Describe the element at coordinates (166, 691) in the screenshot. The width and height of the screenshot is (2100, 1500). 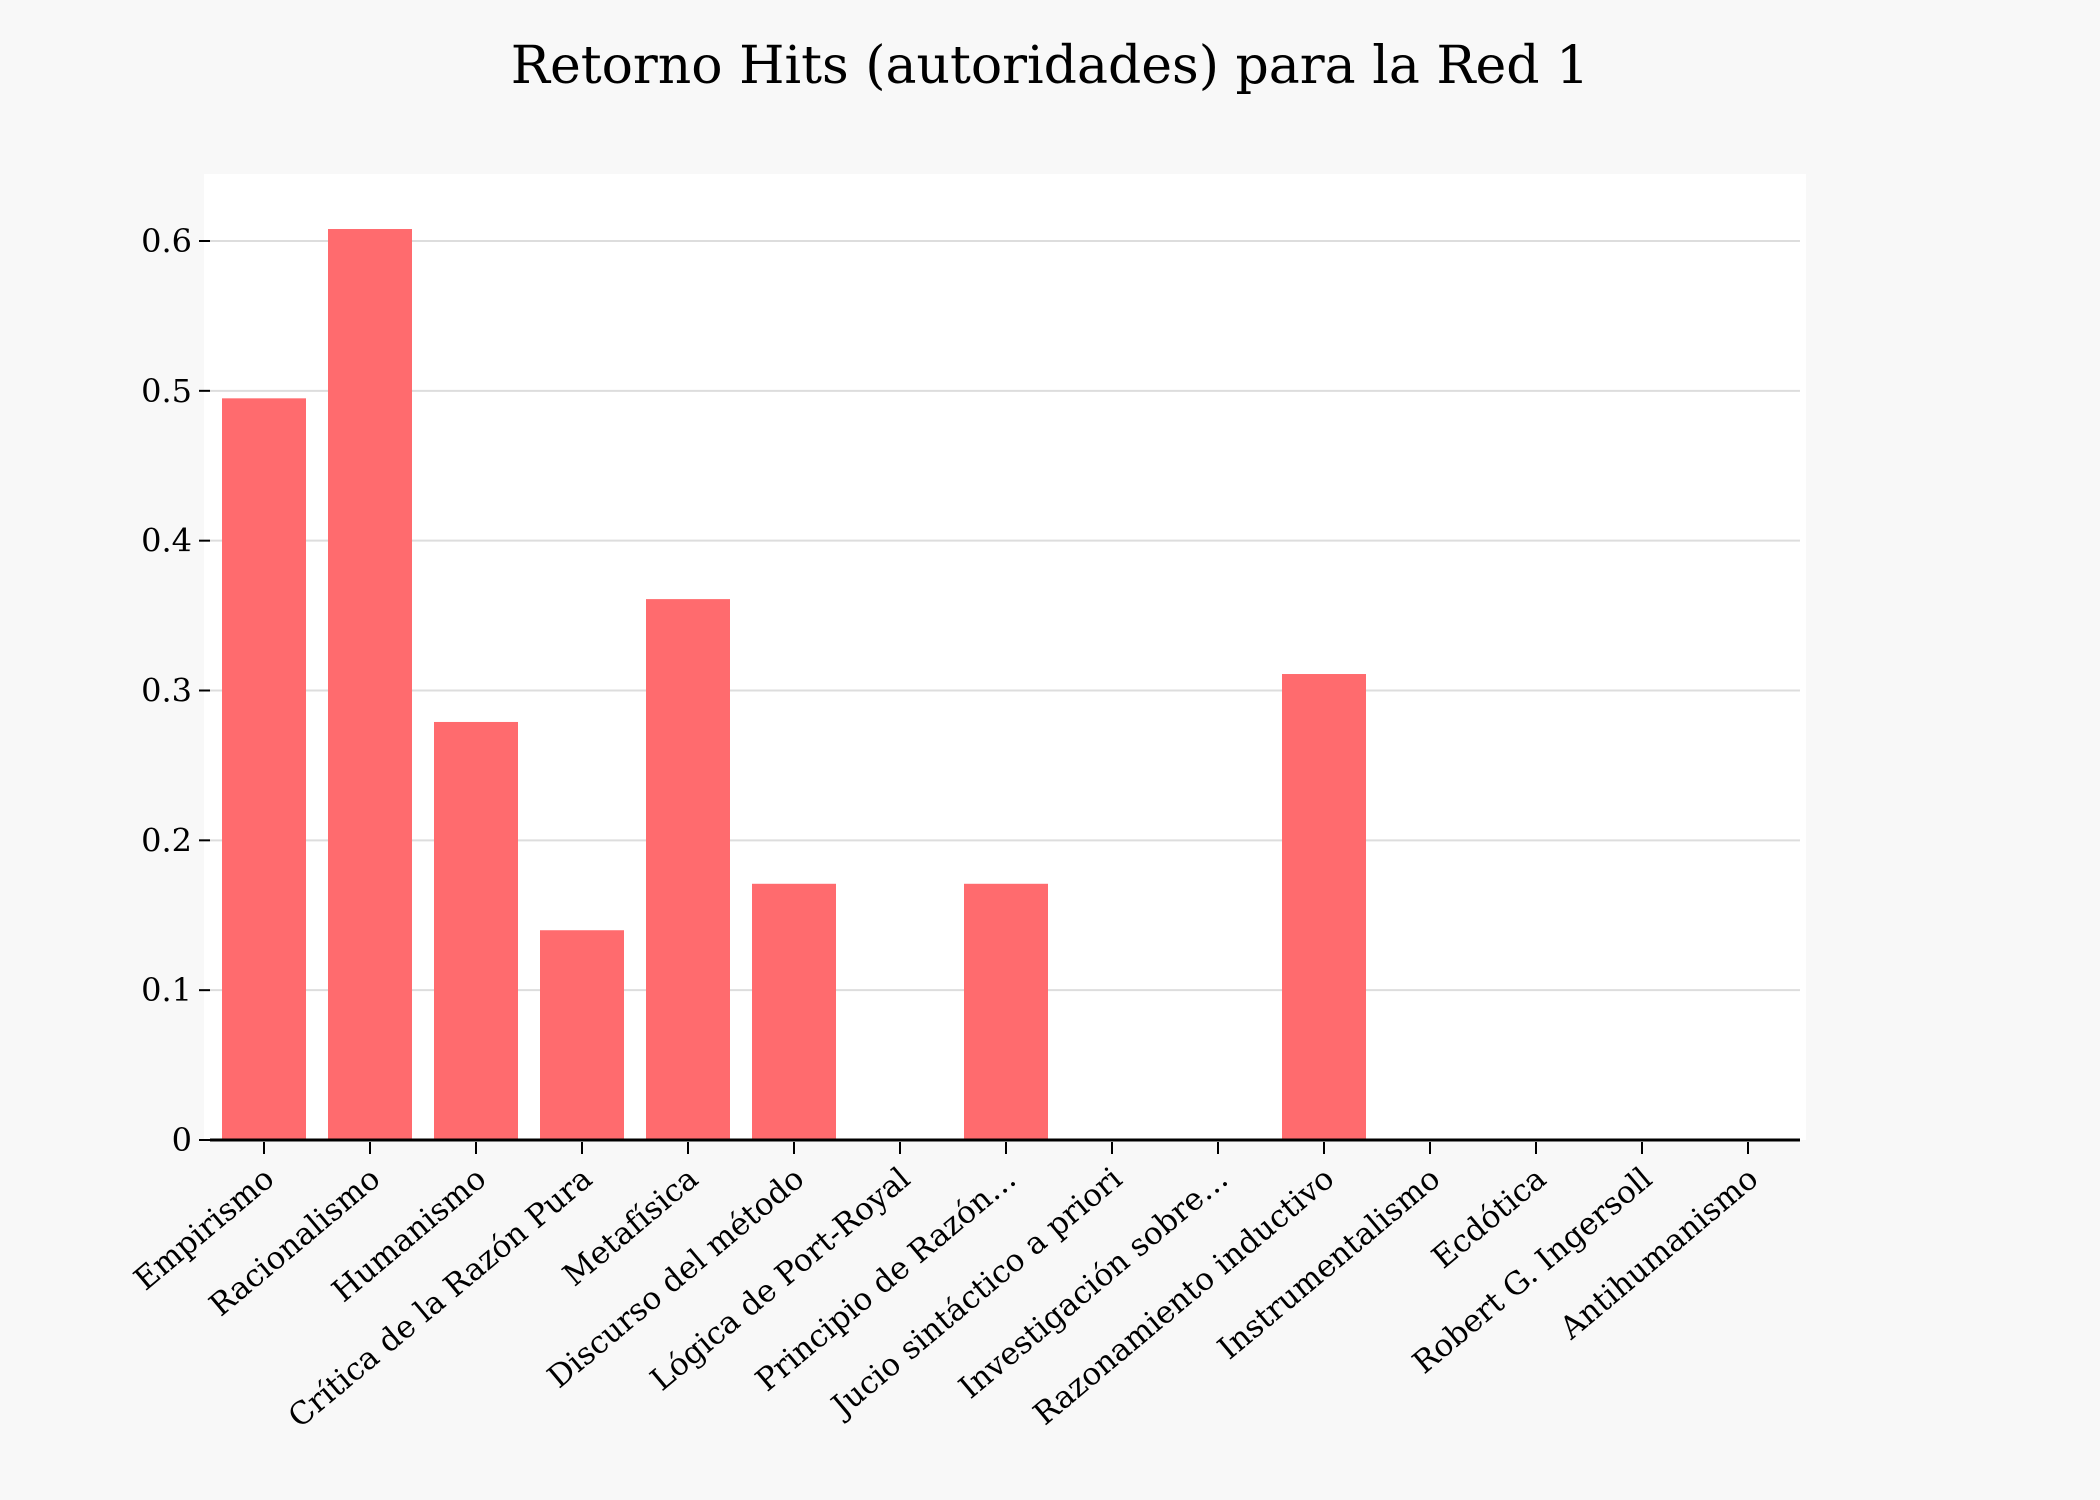
I see `y-tick-label: 0.3` at that location.